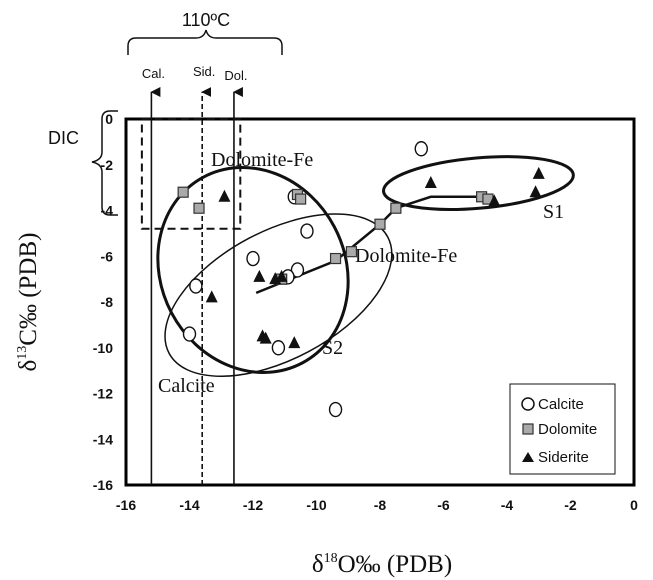  Describe the element at coordinates (107, 256) in the screenshot. I see `y-tick-label: -6` at that location.